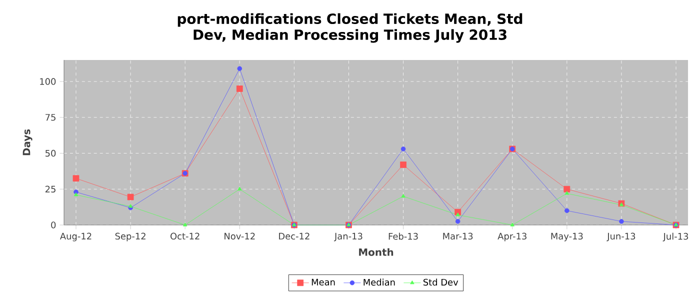 This screenshot has width=700, height=300. What do you see at coordinates (76, 237) in the screenshot?
I see `x-tick-label: Aug-12` at bounding box center [76, 237].